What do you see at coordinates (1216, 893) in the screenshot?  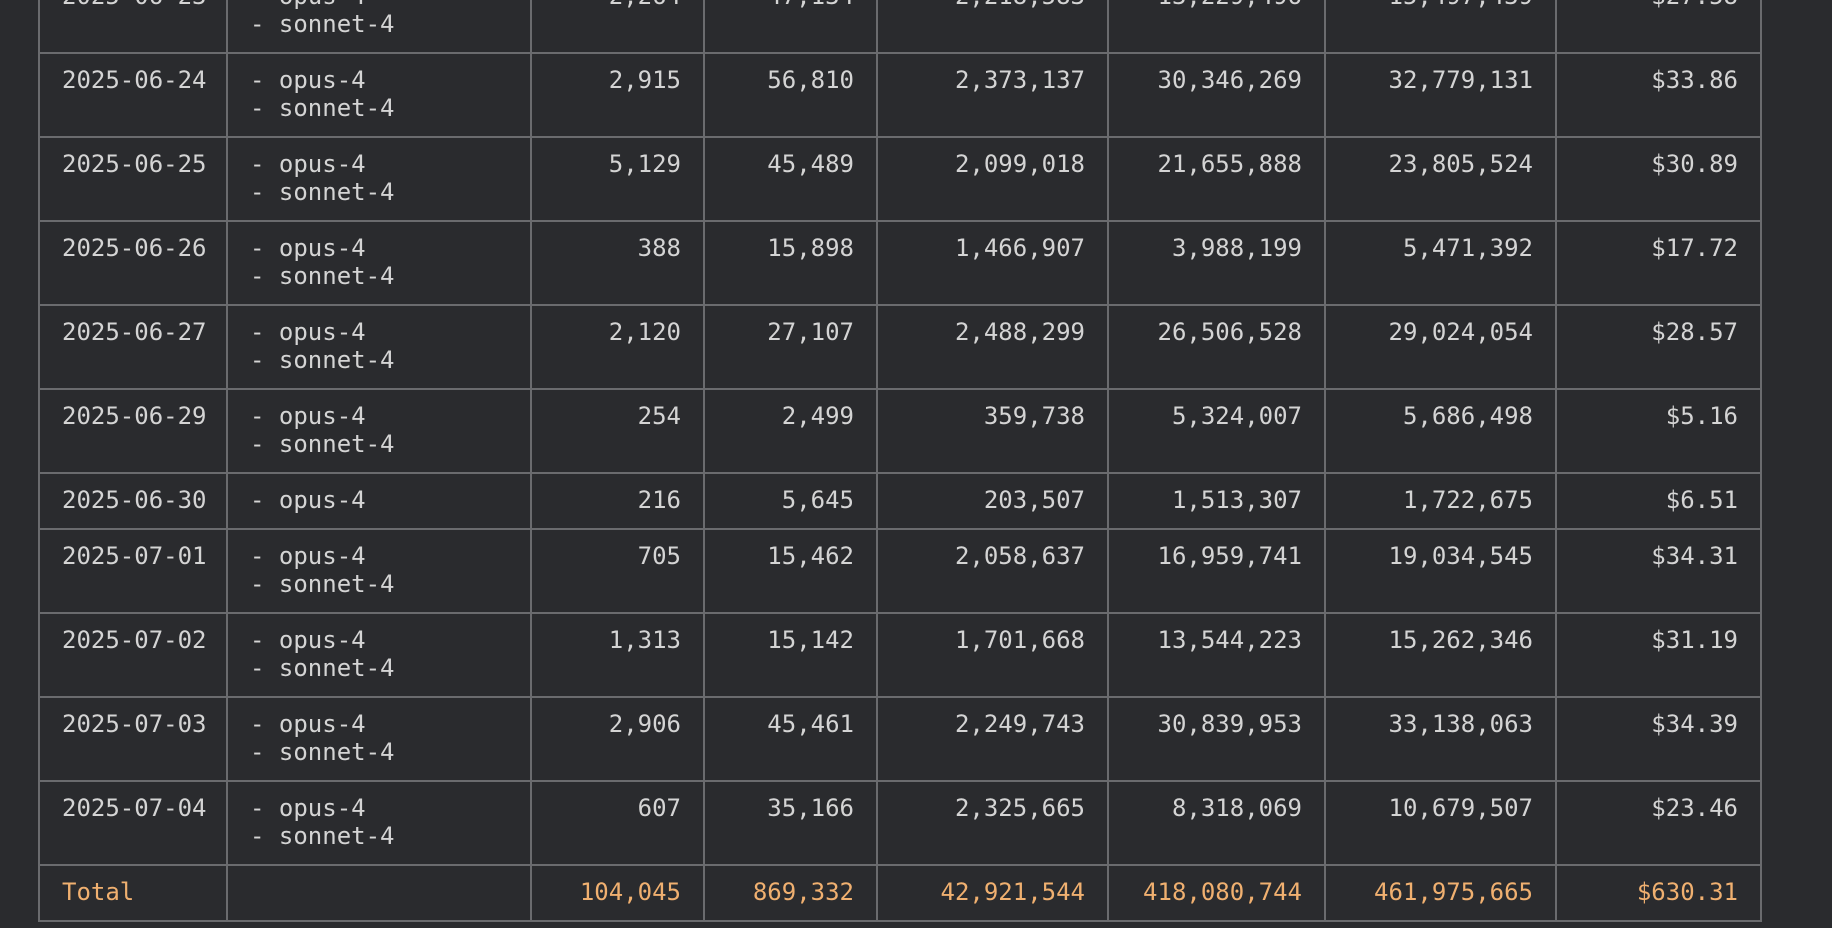 I see `total-cache-read-cell: 418,080,744` at bounding box center [1216, 893].